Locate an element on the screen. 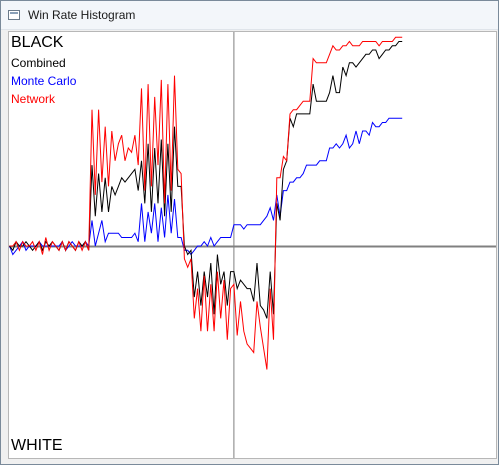 This screenshot has width=499, height=465. white-label: WHITE is located at coordinates (37, 445).